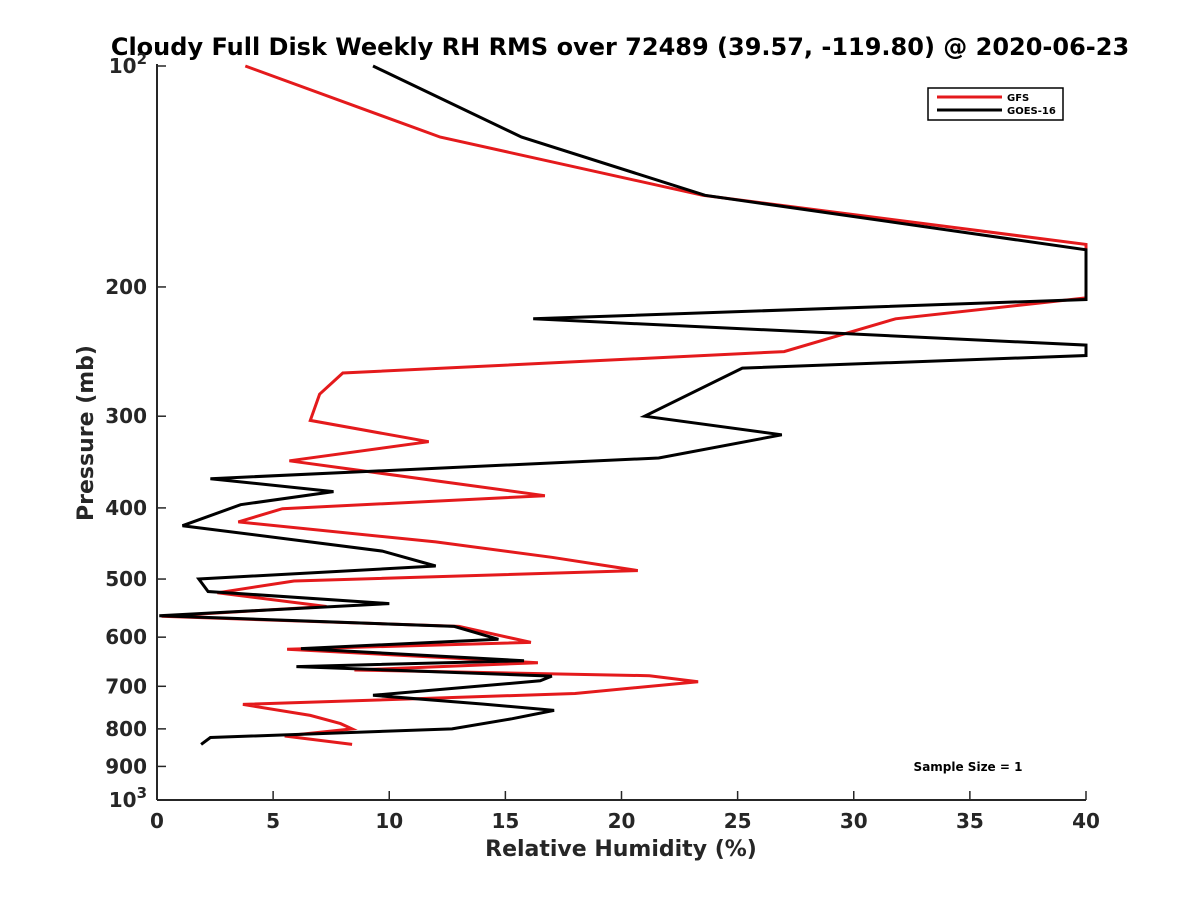 The height and width of the screenshot is (900, 1200). I want to click on x-tick-label: 15, so click(505, 821).